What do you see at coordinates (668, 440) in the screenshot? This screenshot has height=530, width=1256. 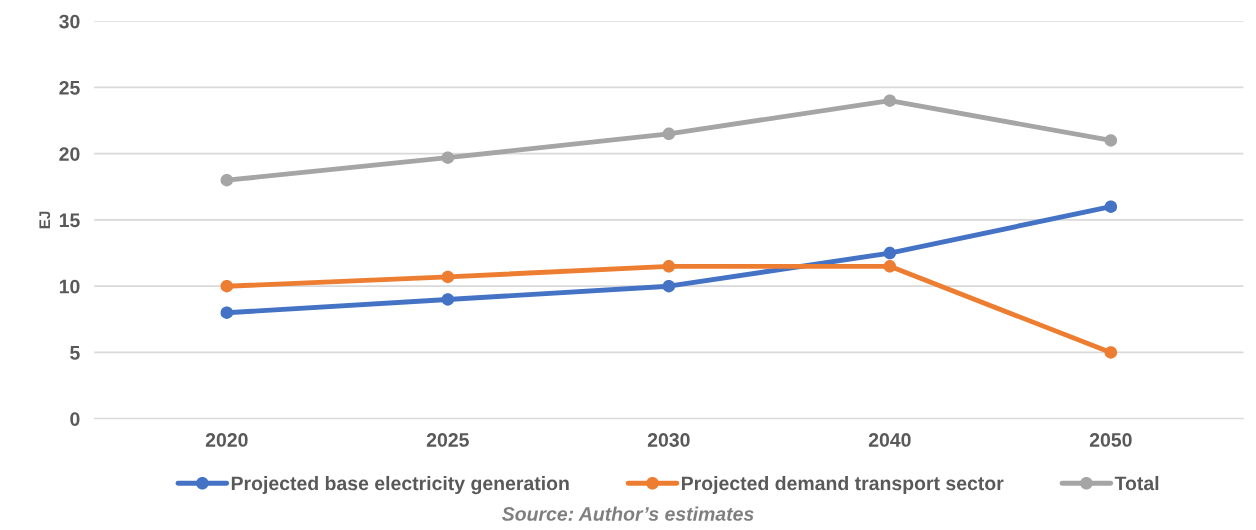 I see `x-tick-label: 2030` at bounding box center [668, 440].